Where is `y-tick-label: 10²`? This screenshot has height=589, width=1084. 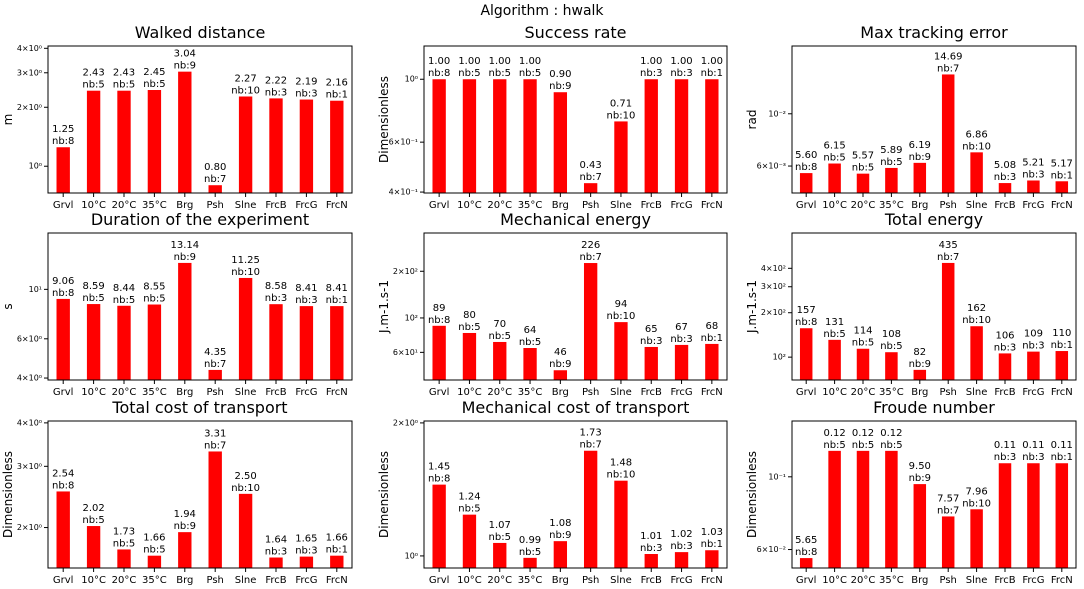
y-tick-label: 10² is located at coordinates (779, 357).